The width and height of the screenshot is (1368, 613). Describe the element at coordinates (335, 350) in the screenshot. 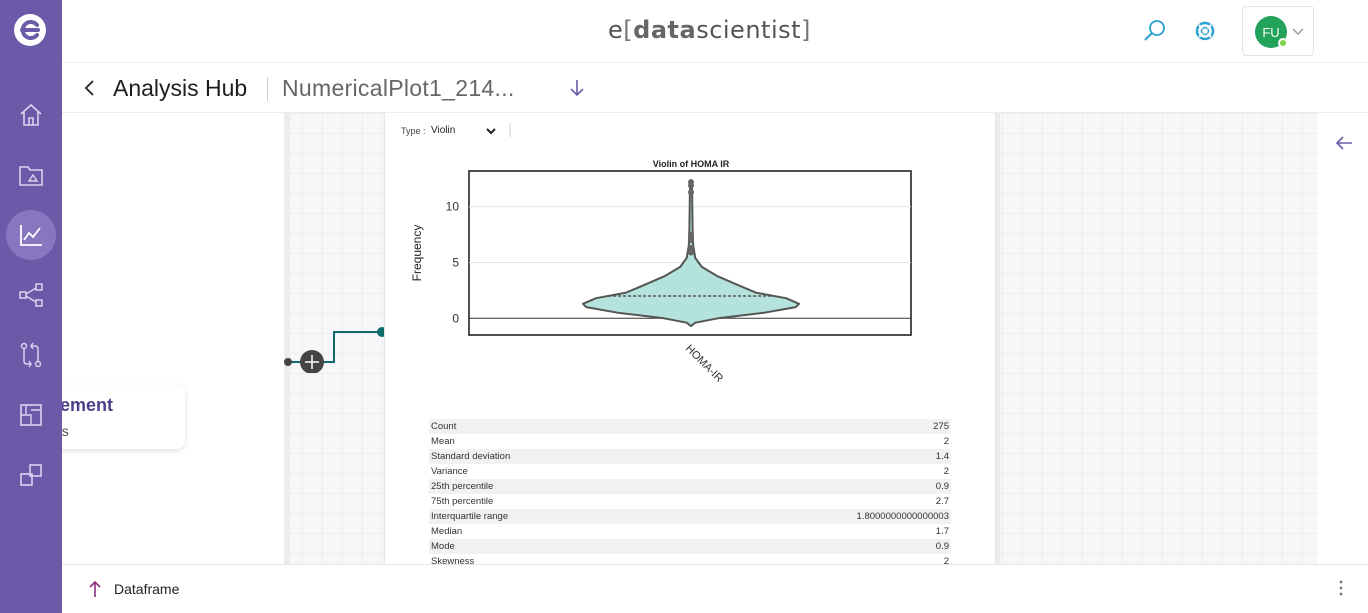

I see `node-connector` at that location.